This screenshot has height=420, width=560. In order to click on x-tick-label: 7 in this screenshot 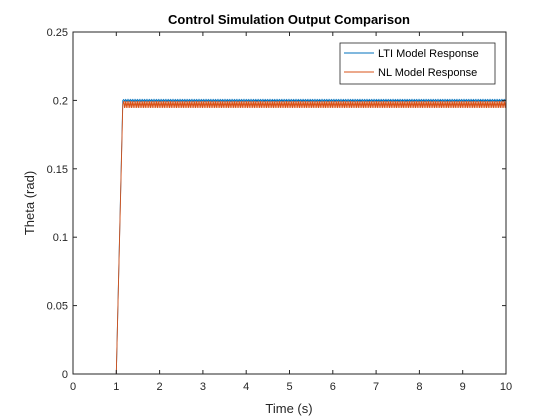, I will do `click(376, 387)`.